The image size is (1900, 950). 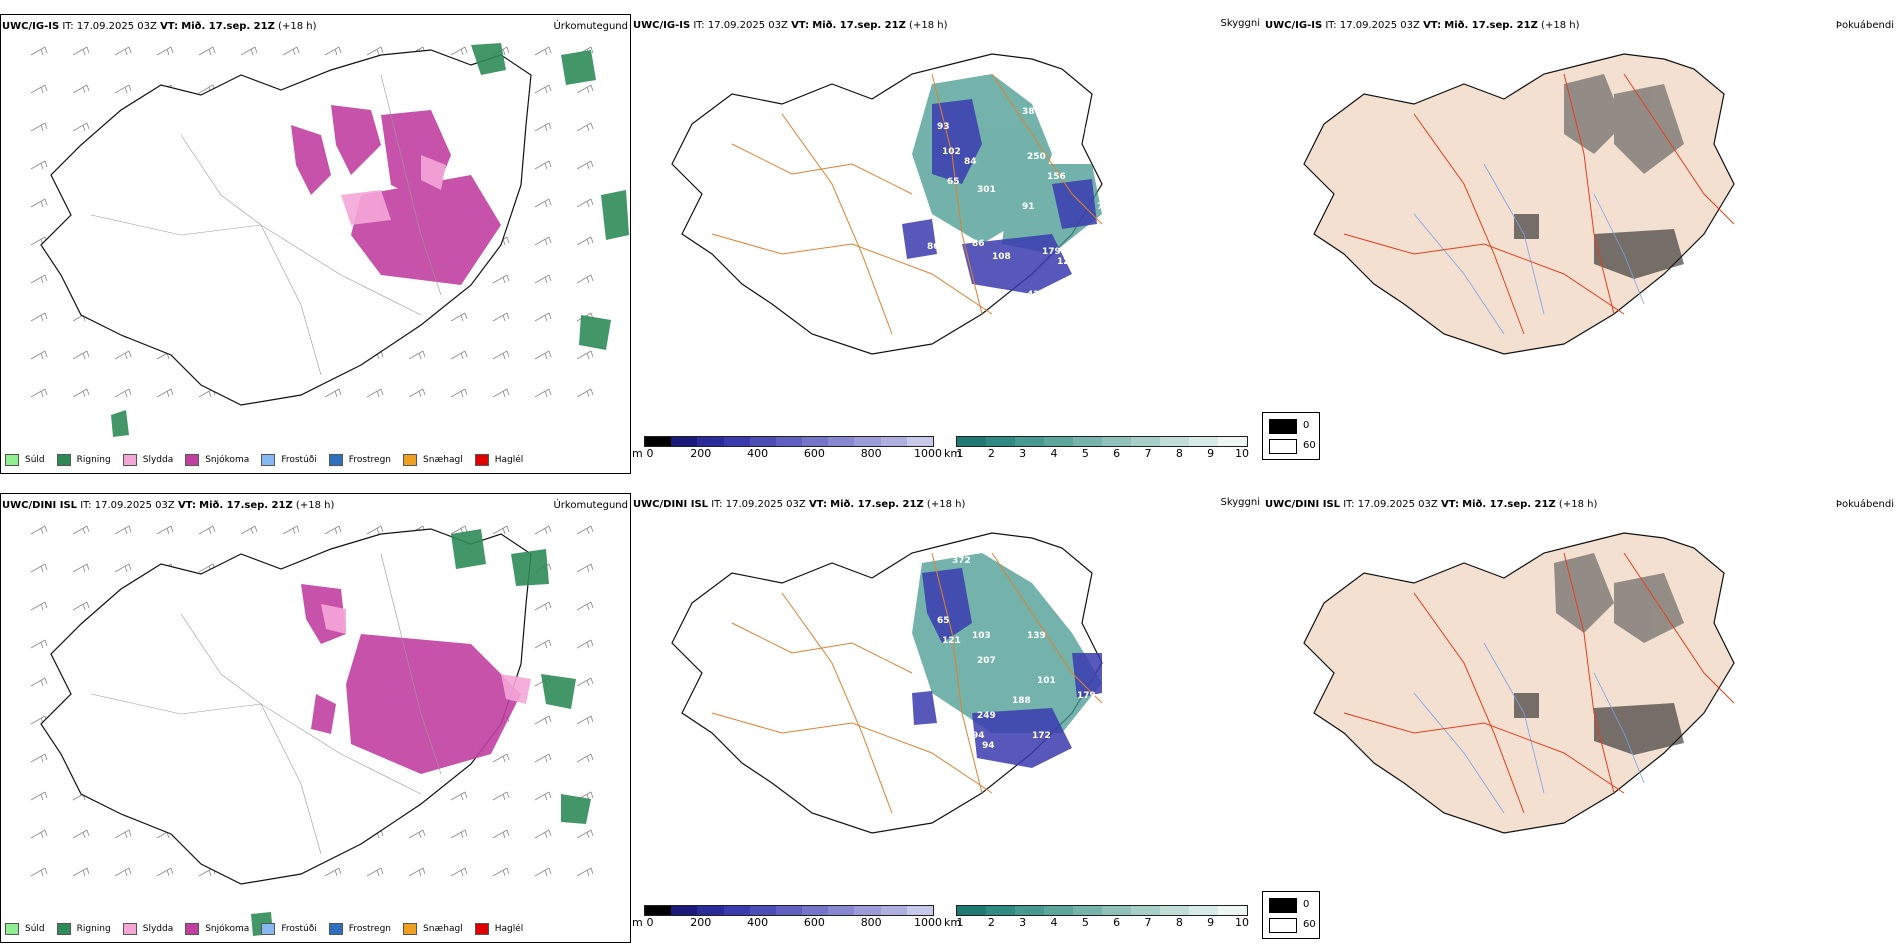 I want to click on legend-item-freezing-rain: Frostregn, so click(x=359, y=929).